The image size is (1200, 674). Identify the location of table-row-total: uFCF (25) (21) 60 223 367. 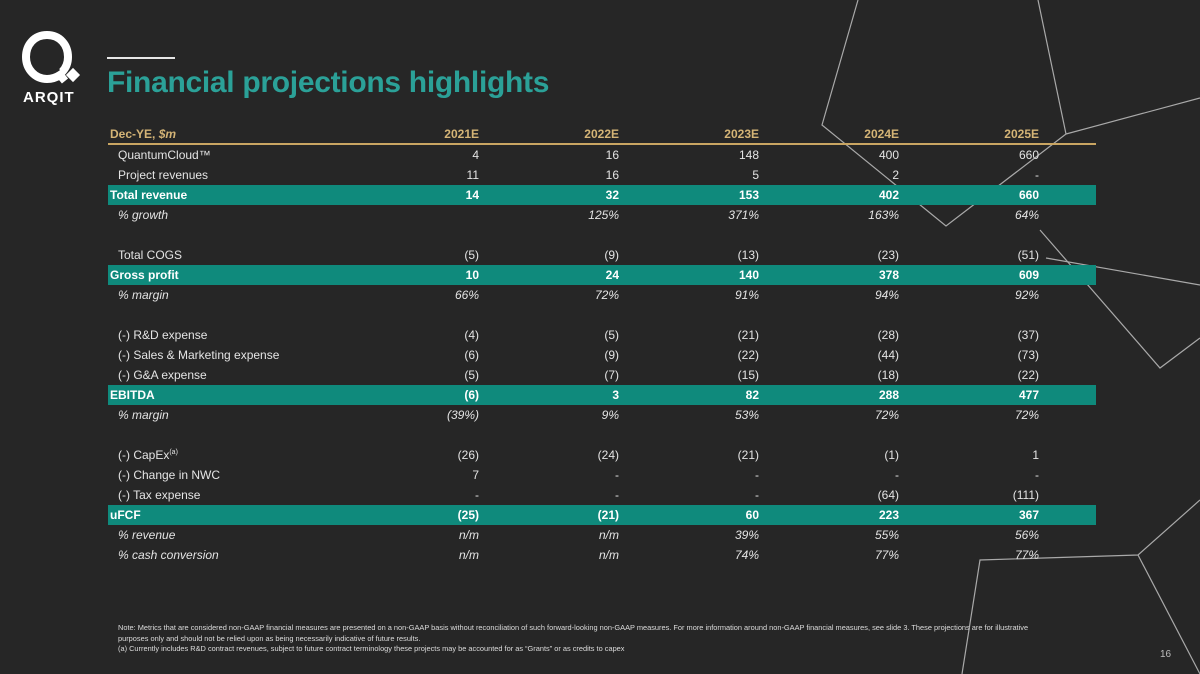
(602, 515).